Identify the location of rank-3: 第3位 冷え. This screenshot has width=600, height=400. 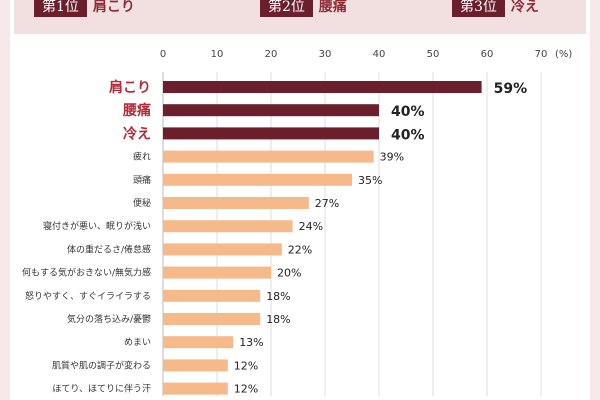
(495, 9).